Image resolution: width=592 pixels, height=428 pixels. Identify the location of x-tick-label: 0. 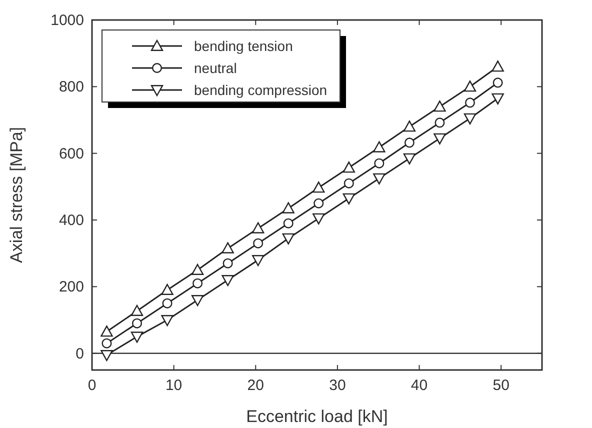
(92, 385).